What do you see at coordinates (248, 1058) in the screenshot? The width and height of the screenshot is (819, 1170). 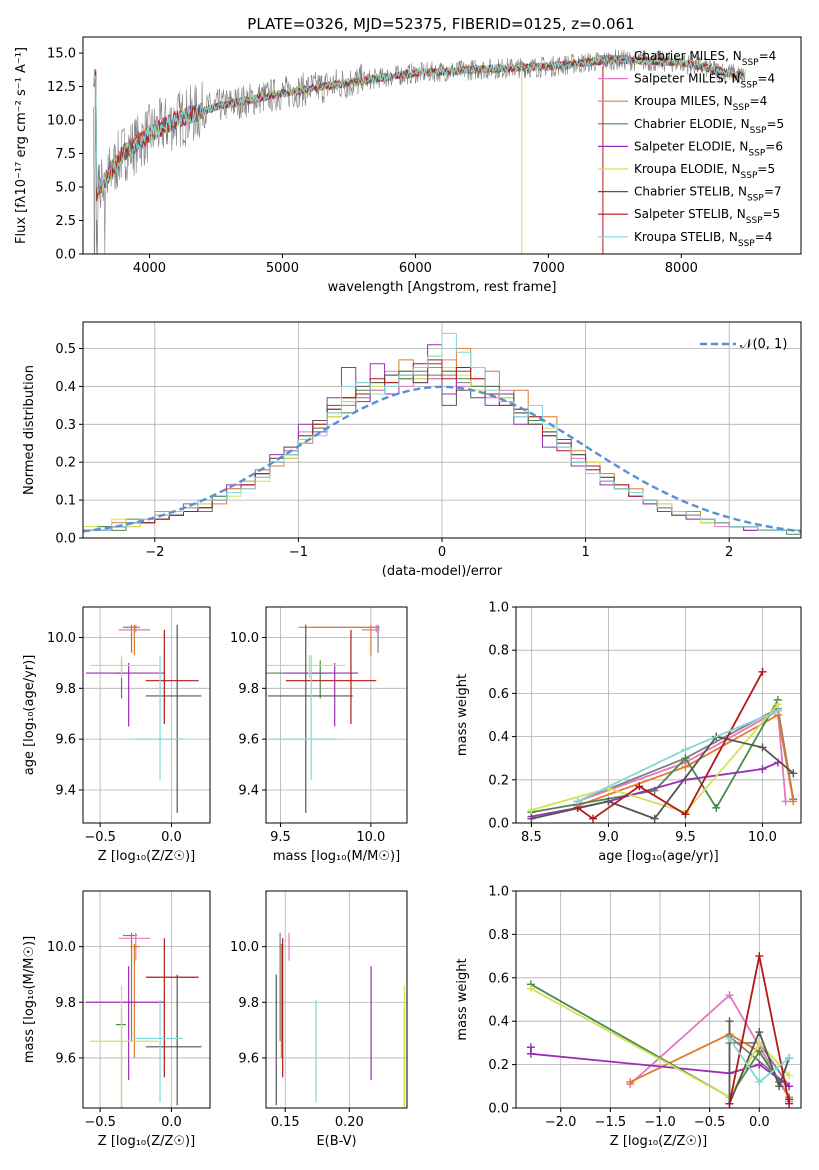 I see `y-tick-label: 9.6` at bounding box center [248, 1058].